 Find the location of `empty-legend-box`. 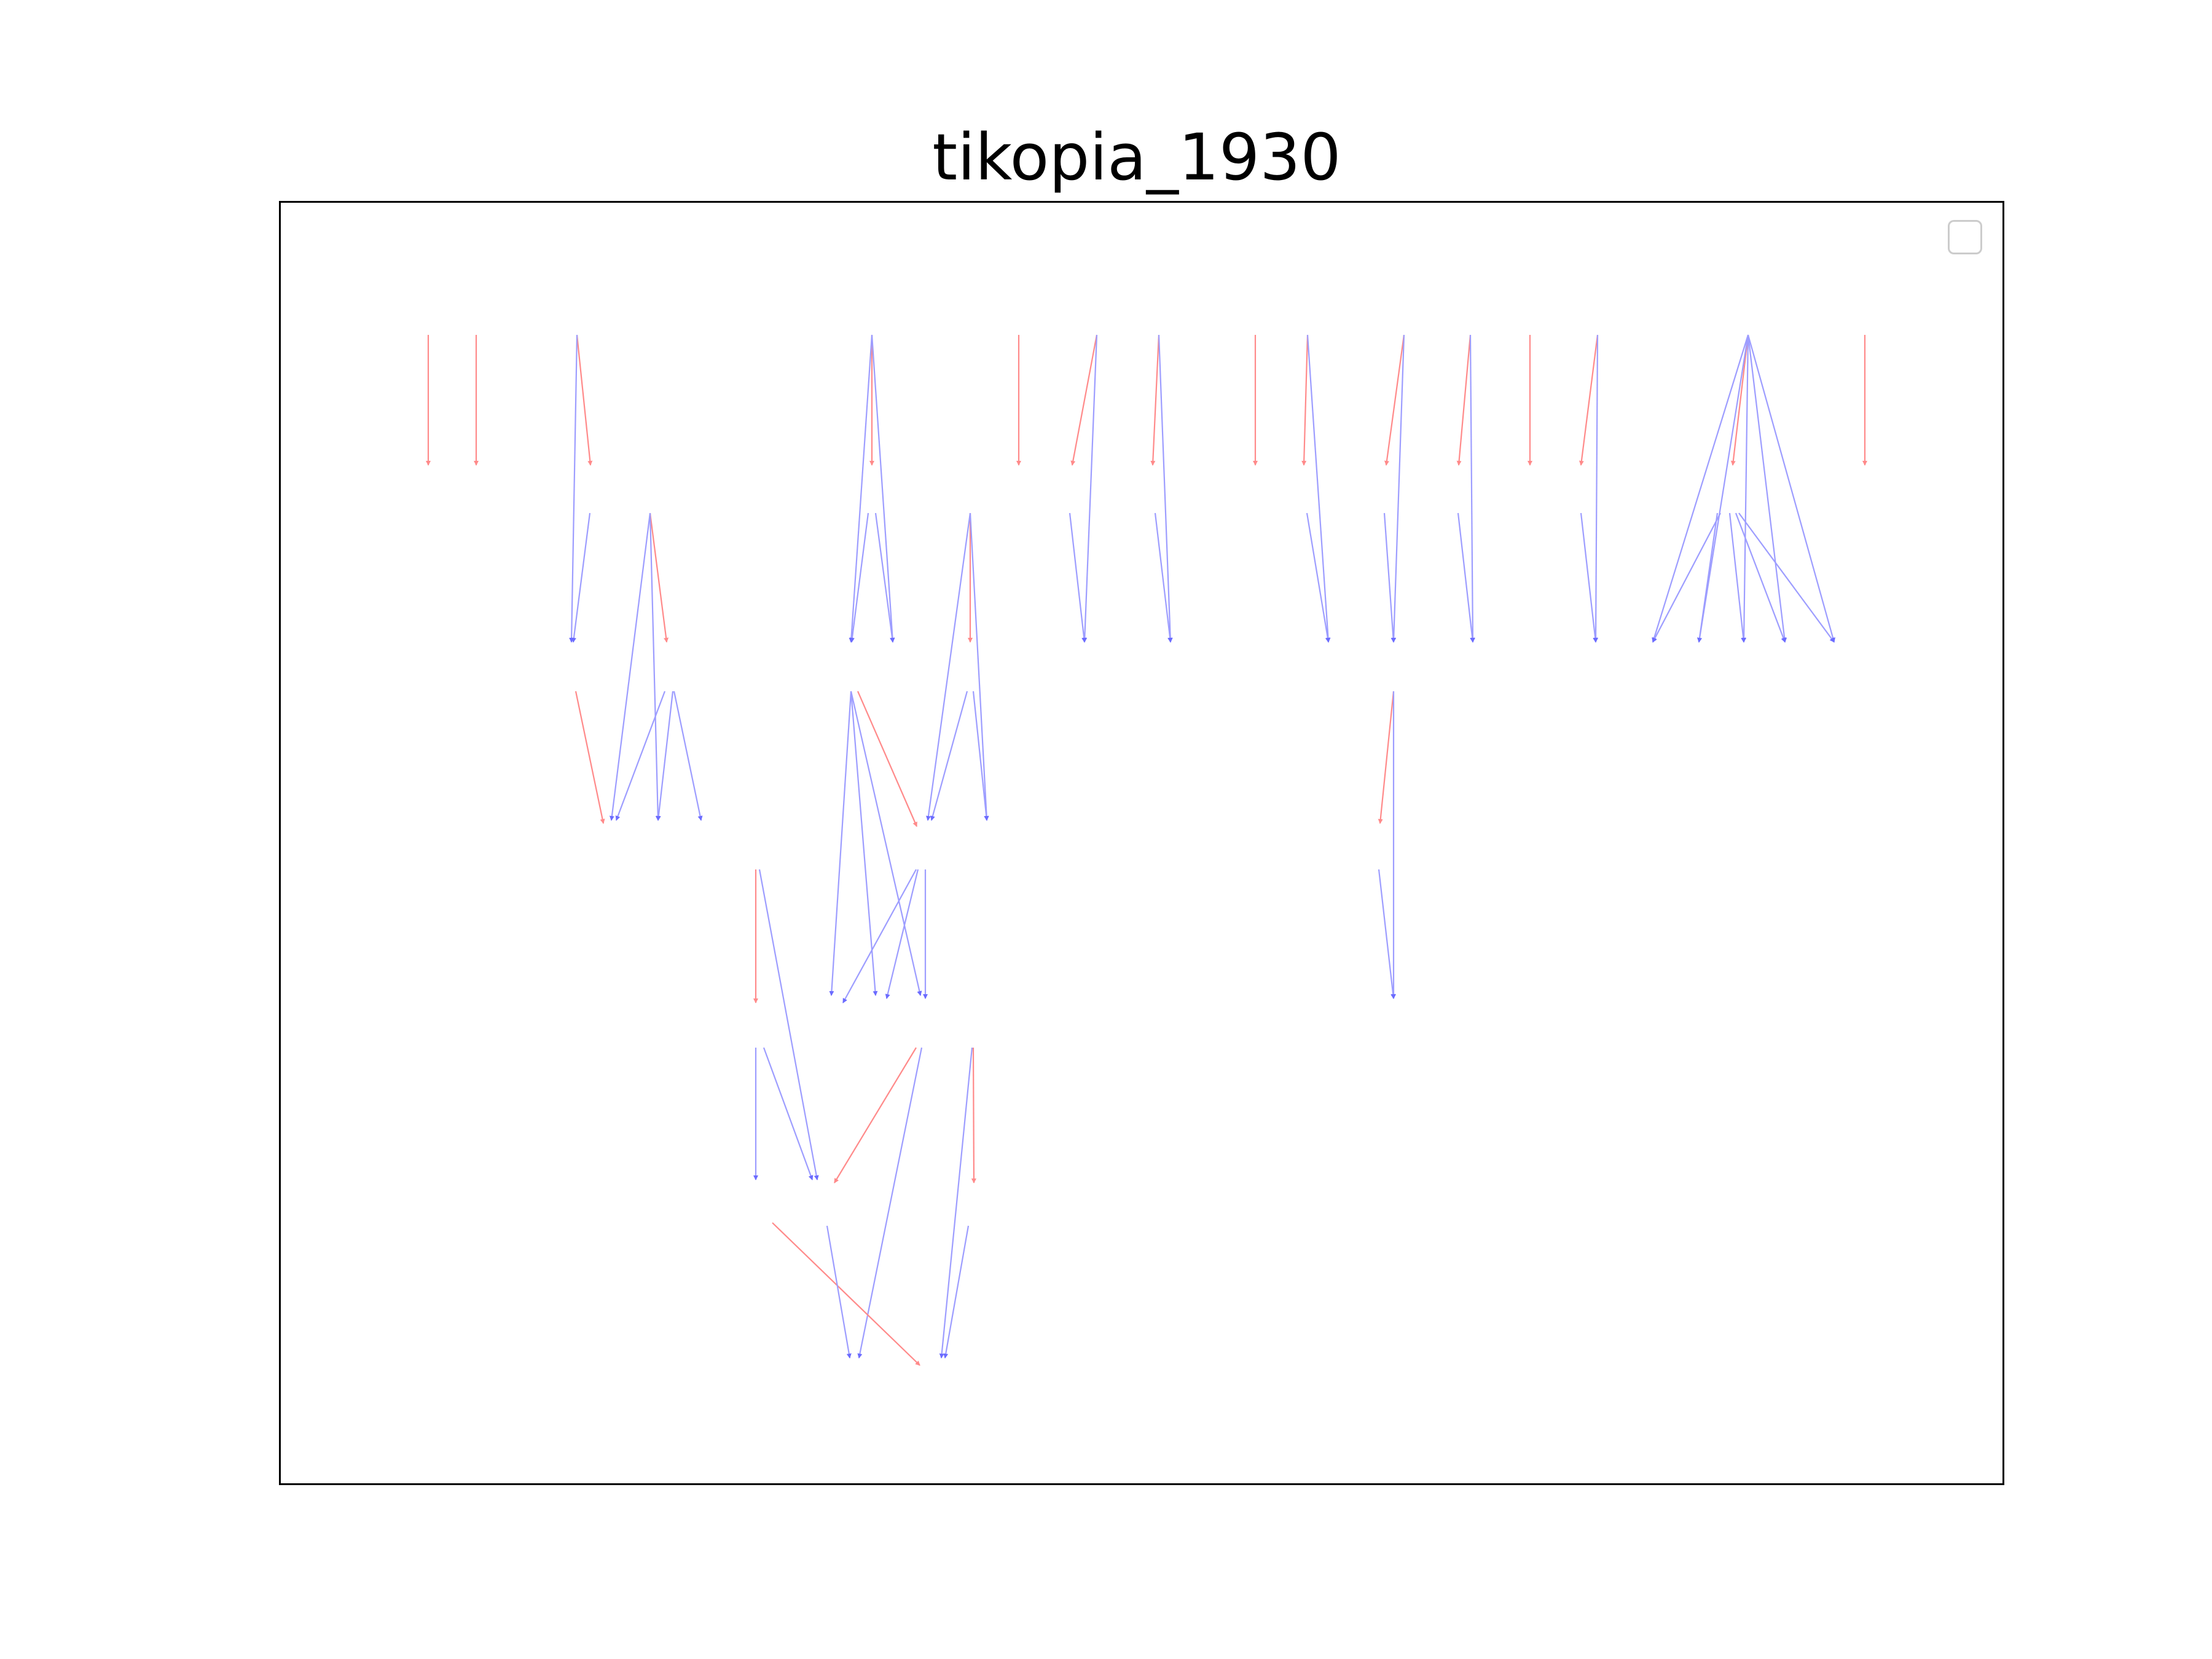

empty-legend-box is located at coordinates (1965, 237).